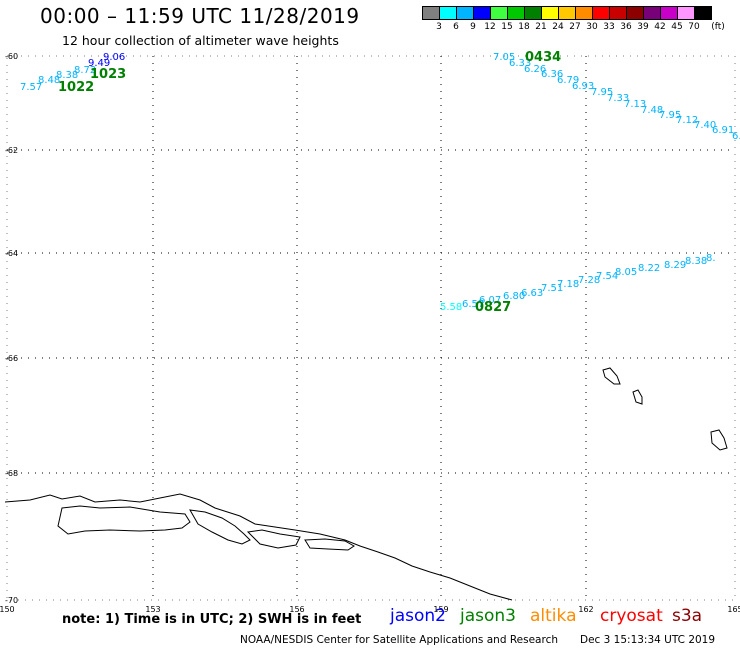 The image size is (740, 650). I want to click on colorbar-swatch, so click(703, 13).